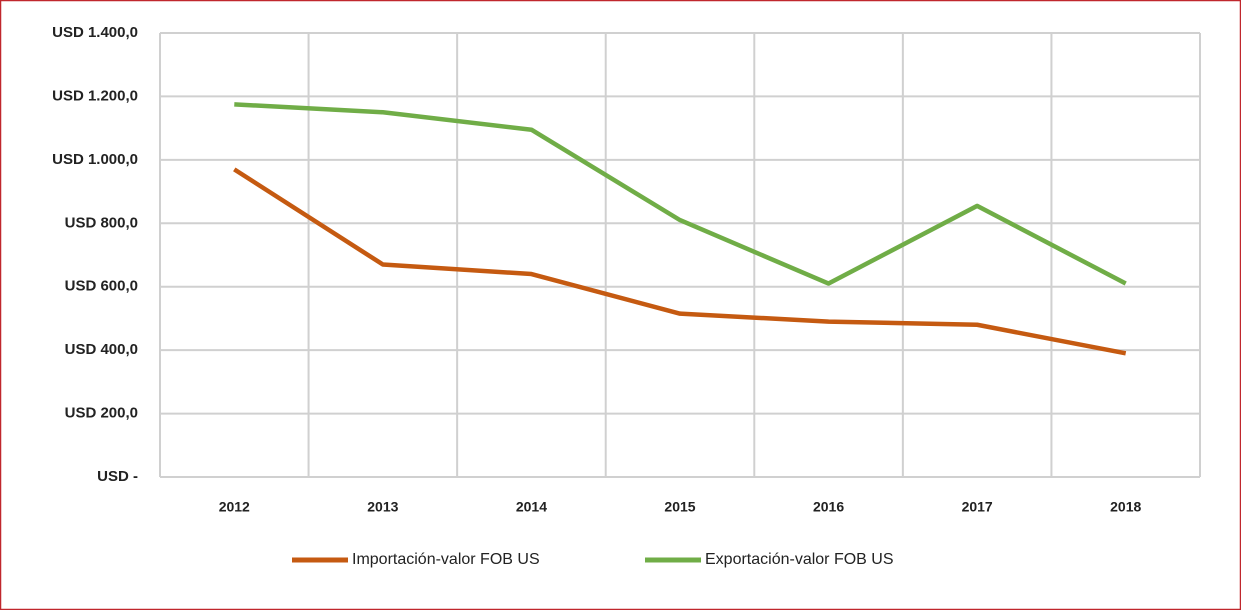 This screenshot has height=610, width=1241. What do you see at coordinates (446, 559) in the screenshot?
I see `legend-label: Importación-valor FOB US` at bounding box center [446, 559].